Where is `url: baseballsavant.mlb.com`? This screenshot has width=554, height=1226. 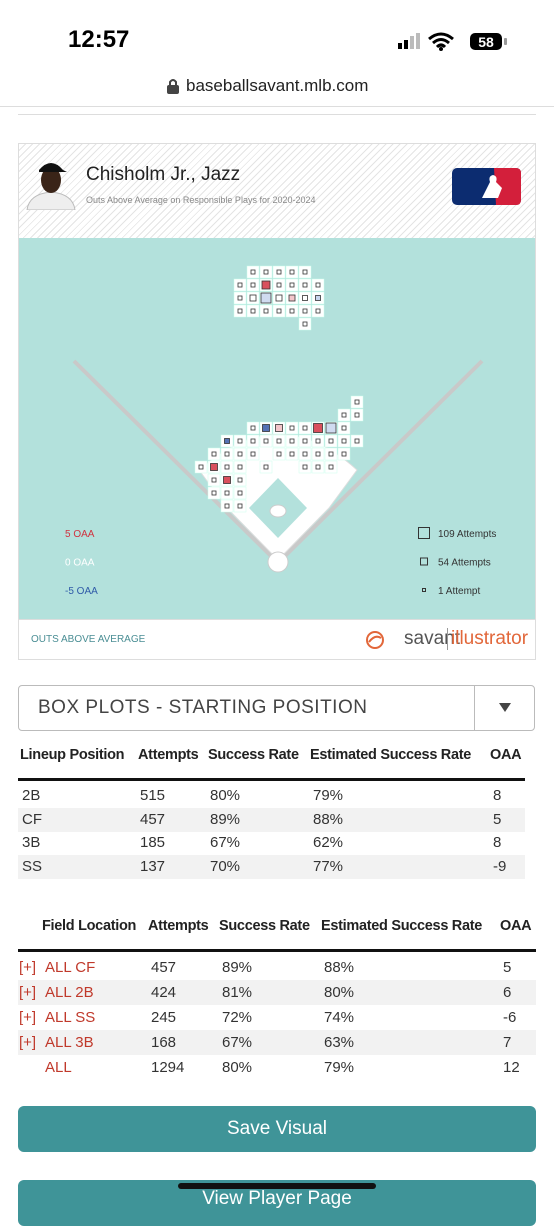
url: baseballsavant.mlb.com is located at coordinates (277, 85).